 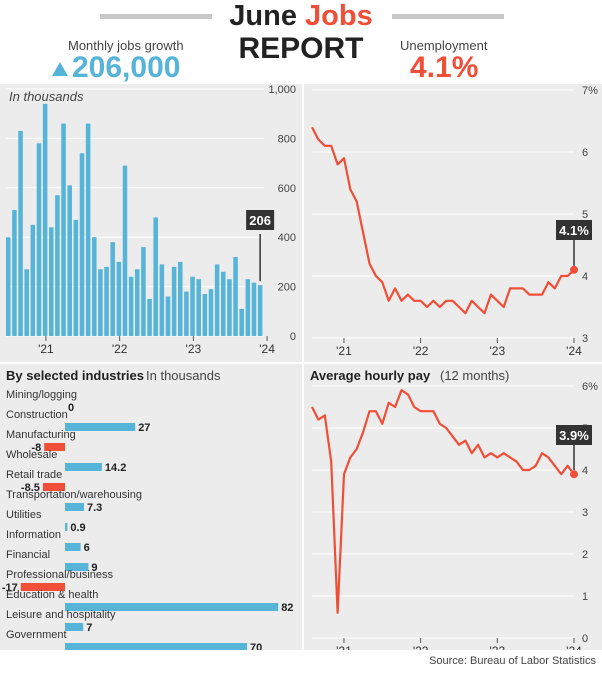 What do you see at coordinates (115, 468) in the screenshot?
I see `industry-value-label: 14.2` at bounding box center [115, 468].